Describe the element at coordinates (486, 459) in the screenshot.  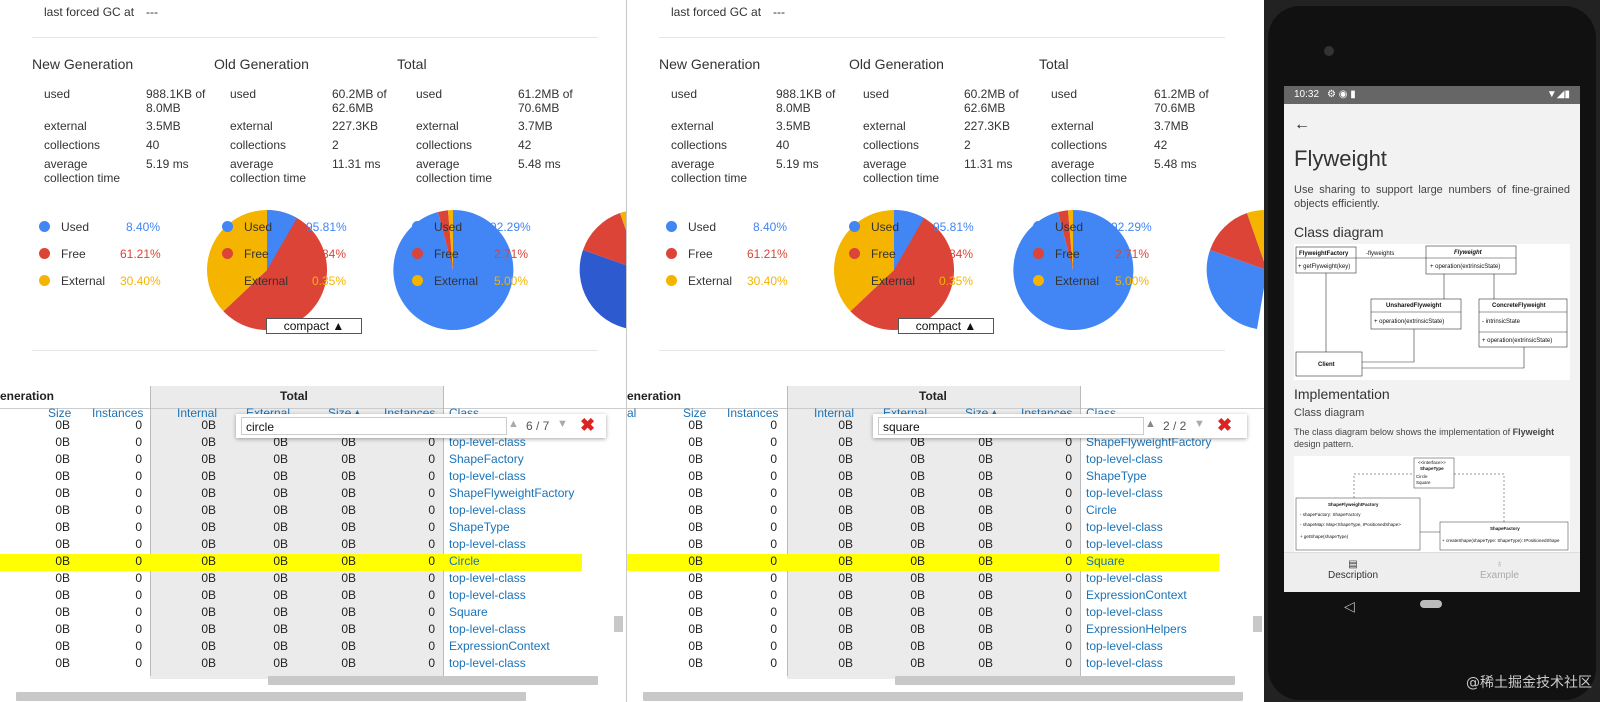
I see `class-link: ShapeFactory` at that location.